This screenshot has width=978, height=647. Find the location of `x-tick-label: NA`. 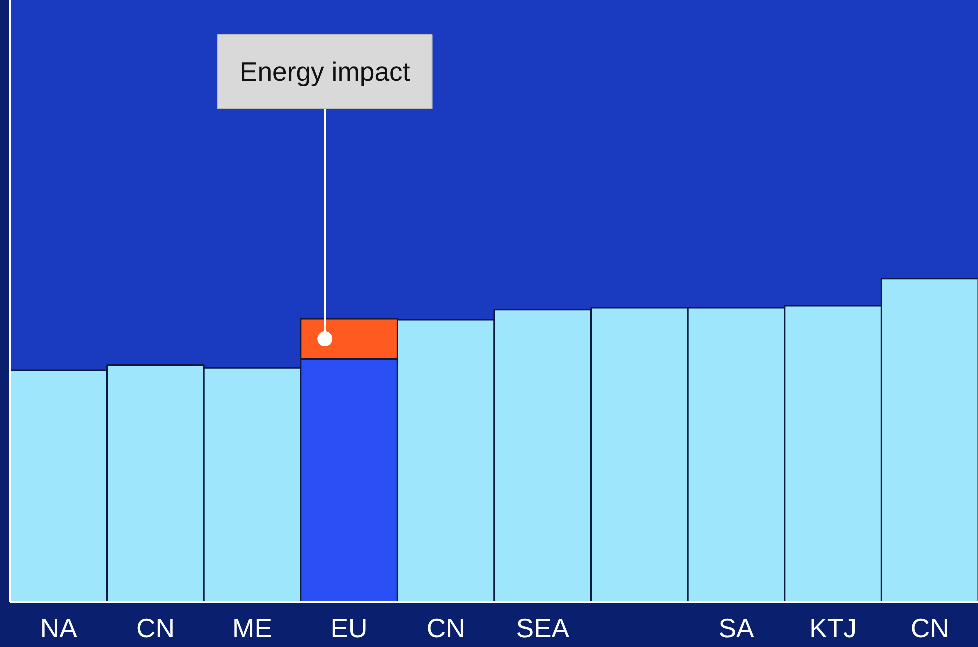

x-tick-label: NA is located at coordinates (59, 629).